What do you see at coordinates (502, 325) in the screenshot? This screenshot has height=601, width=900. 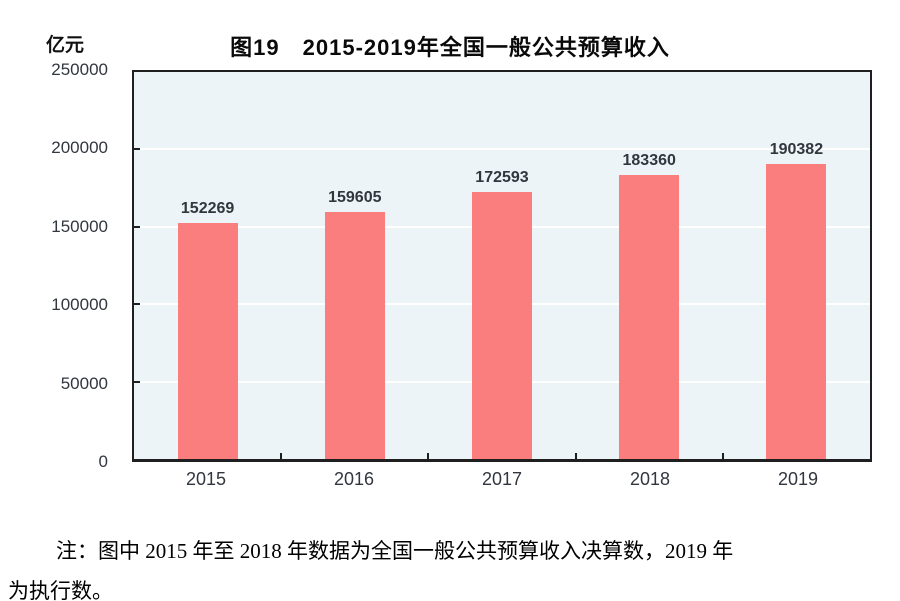 I see `bar-2017` at bounding box center [502, 325].